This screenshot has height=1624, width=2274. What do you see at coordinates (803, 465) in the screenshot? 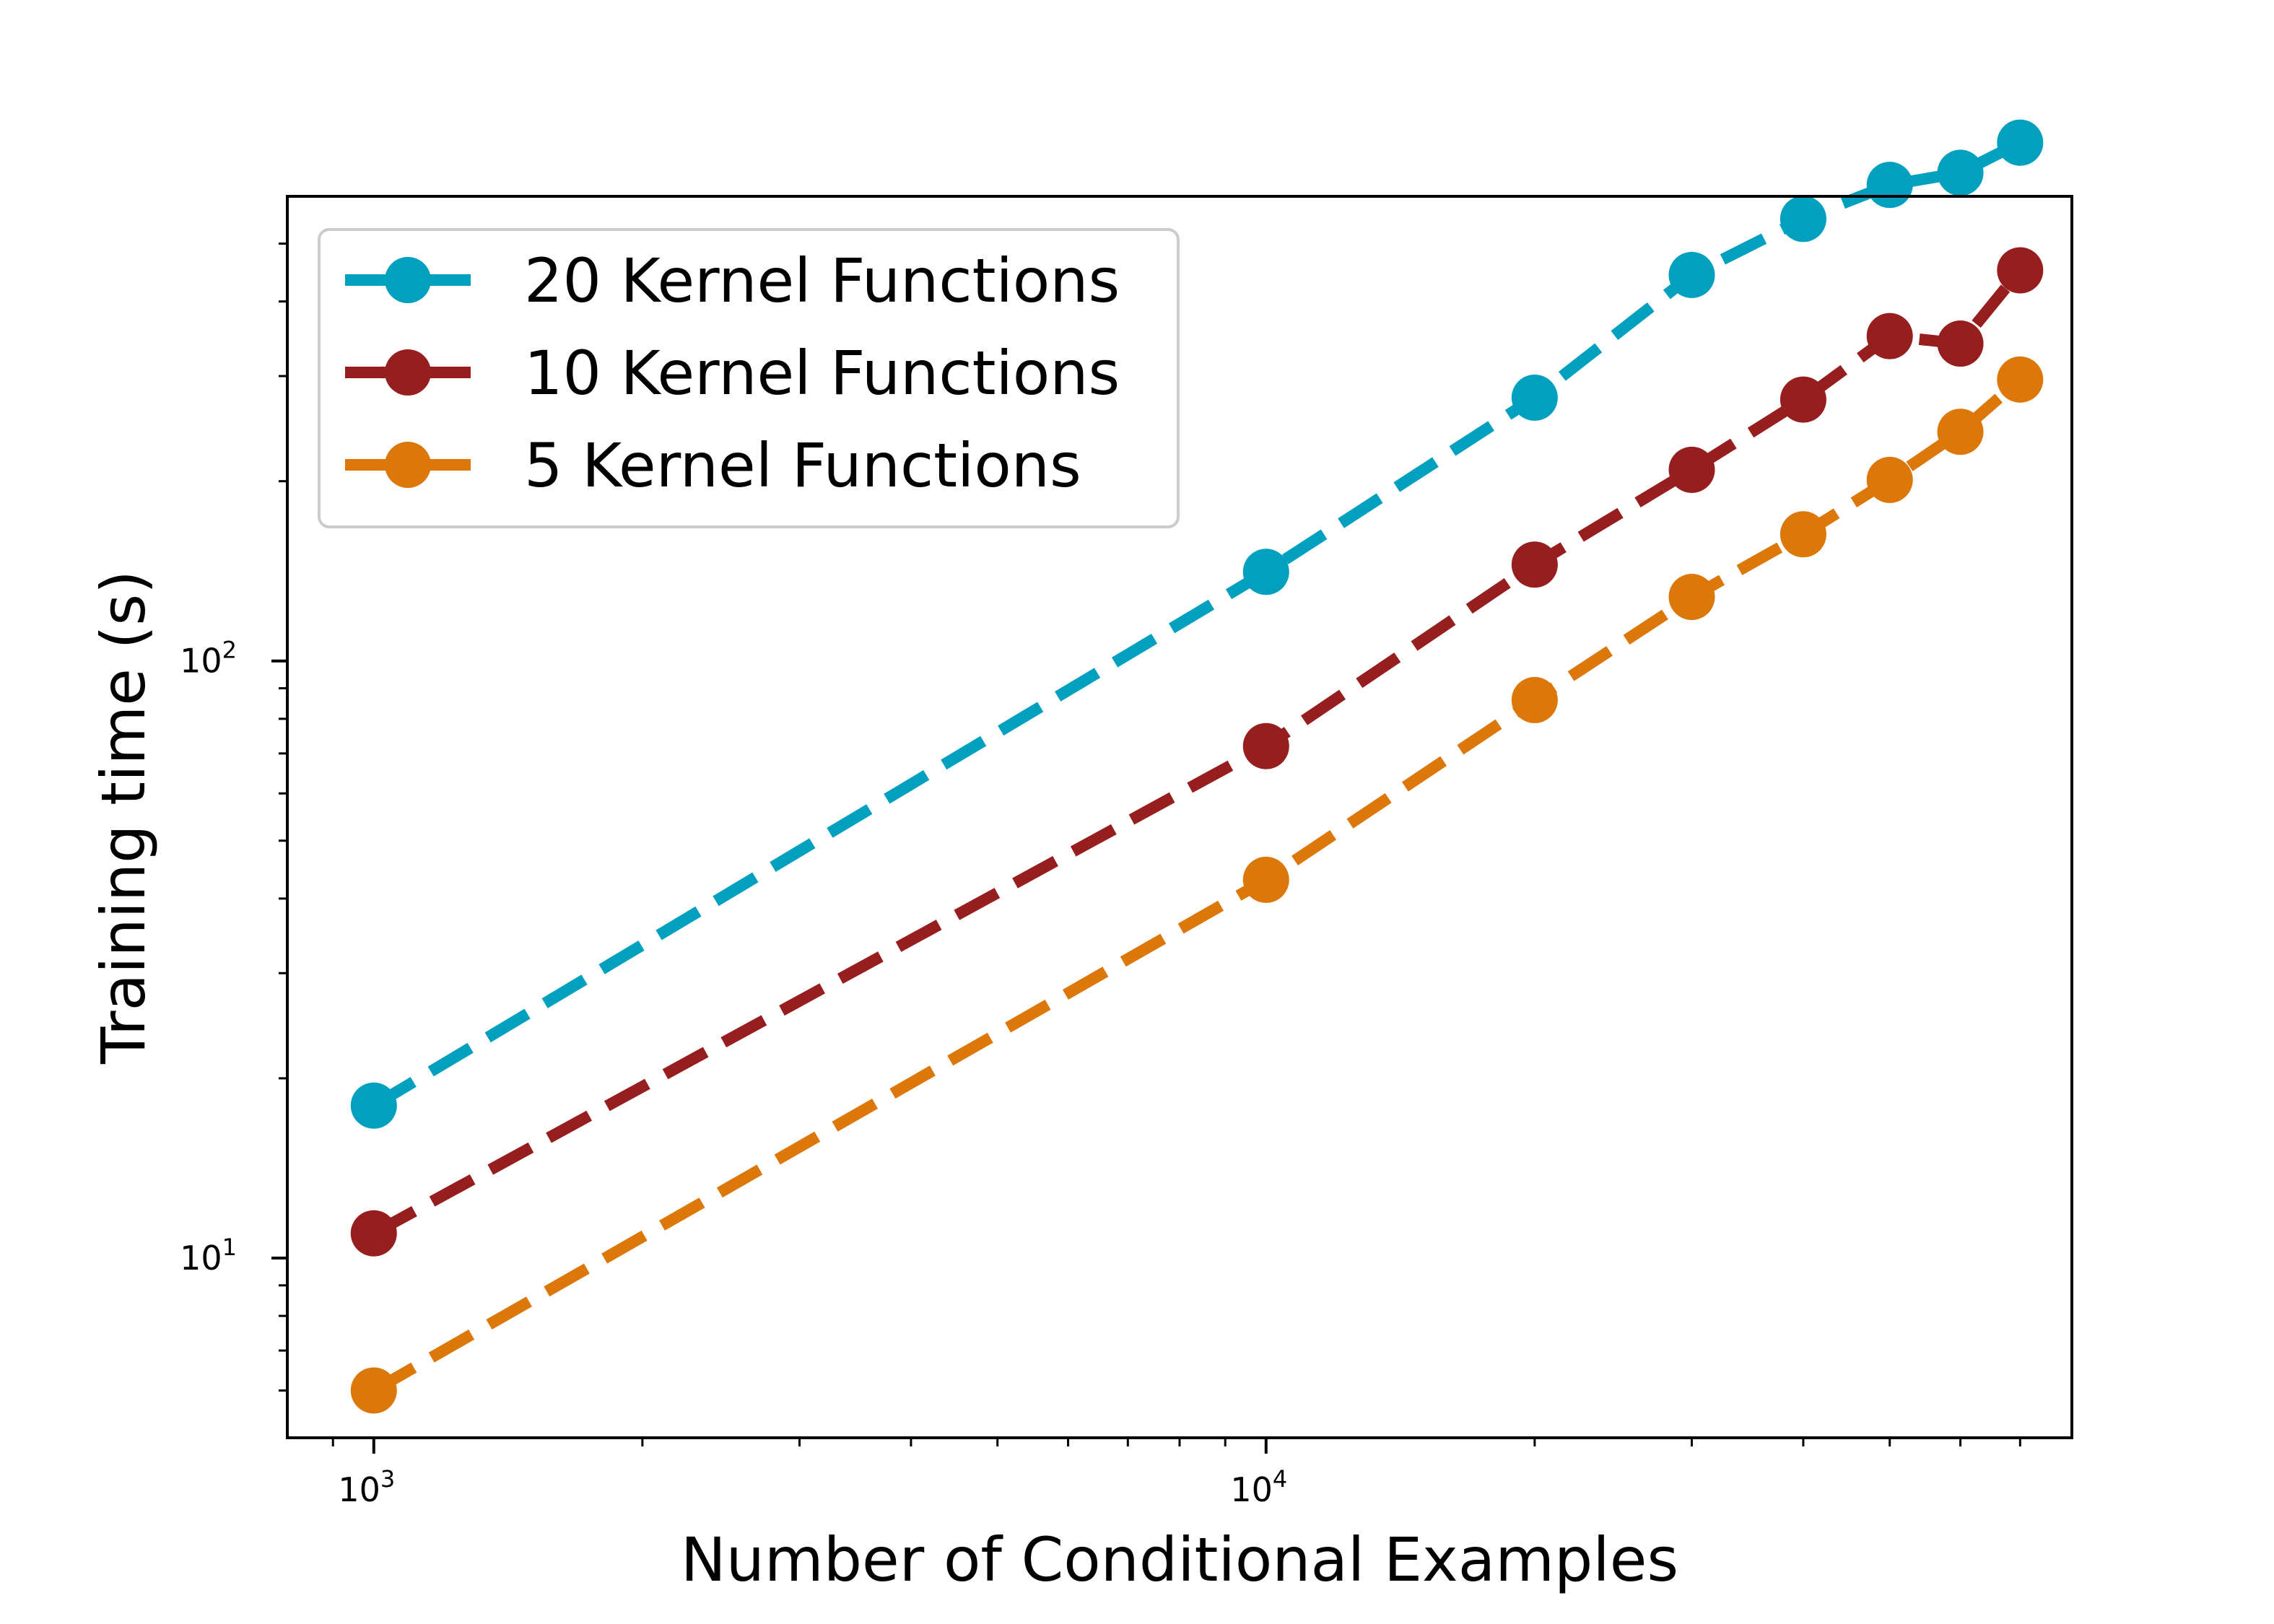
I see `legend-label: 5 Kernel Functions` at bounding box center [803, 465].